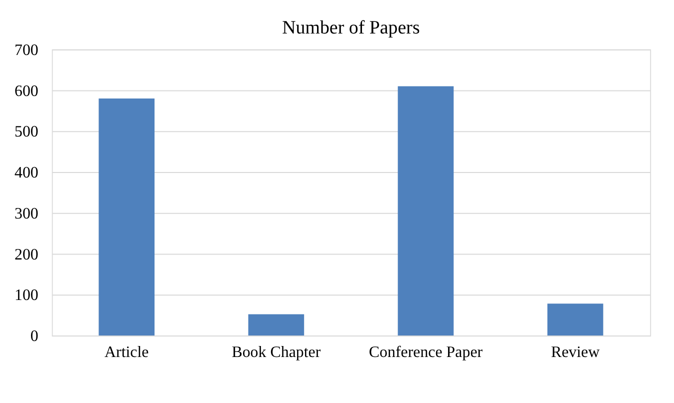 This screenshot has height=403, width=674. Describe the element at coordinates (34, 337) in the screenshot. I see `y-tick-label: 0` at that location.